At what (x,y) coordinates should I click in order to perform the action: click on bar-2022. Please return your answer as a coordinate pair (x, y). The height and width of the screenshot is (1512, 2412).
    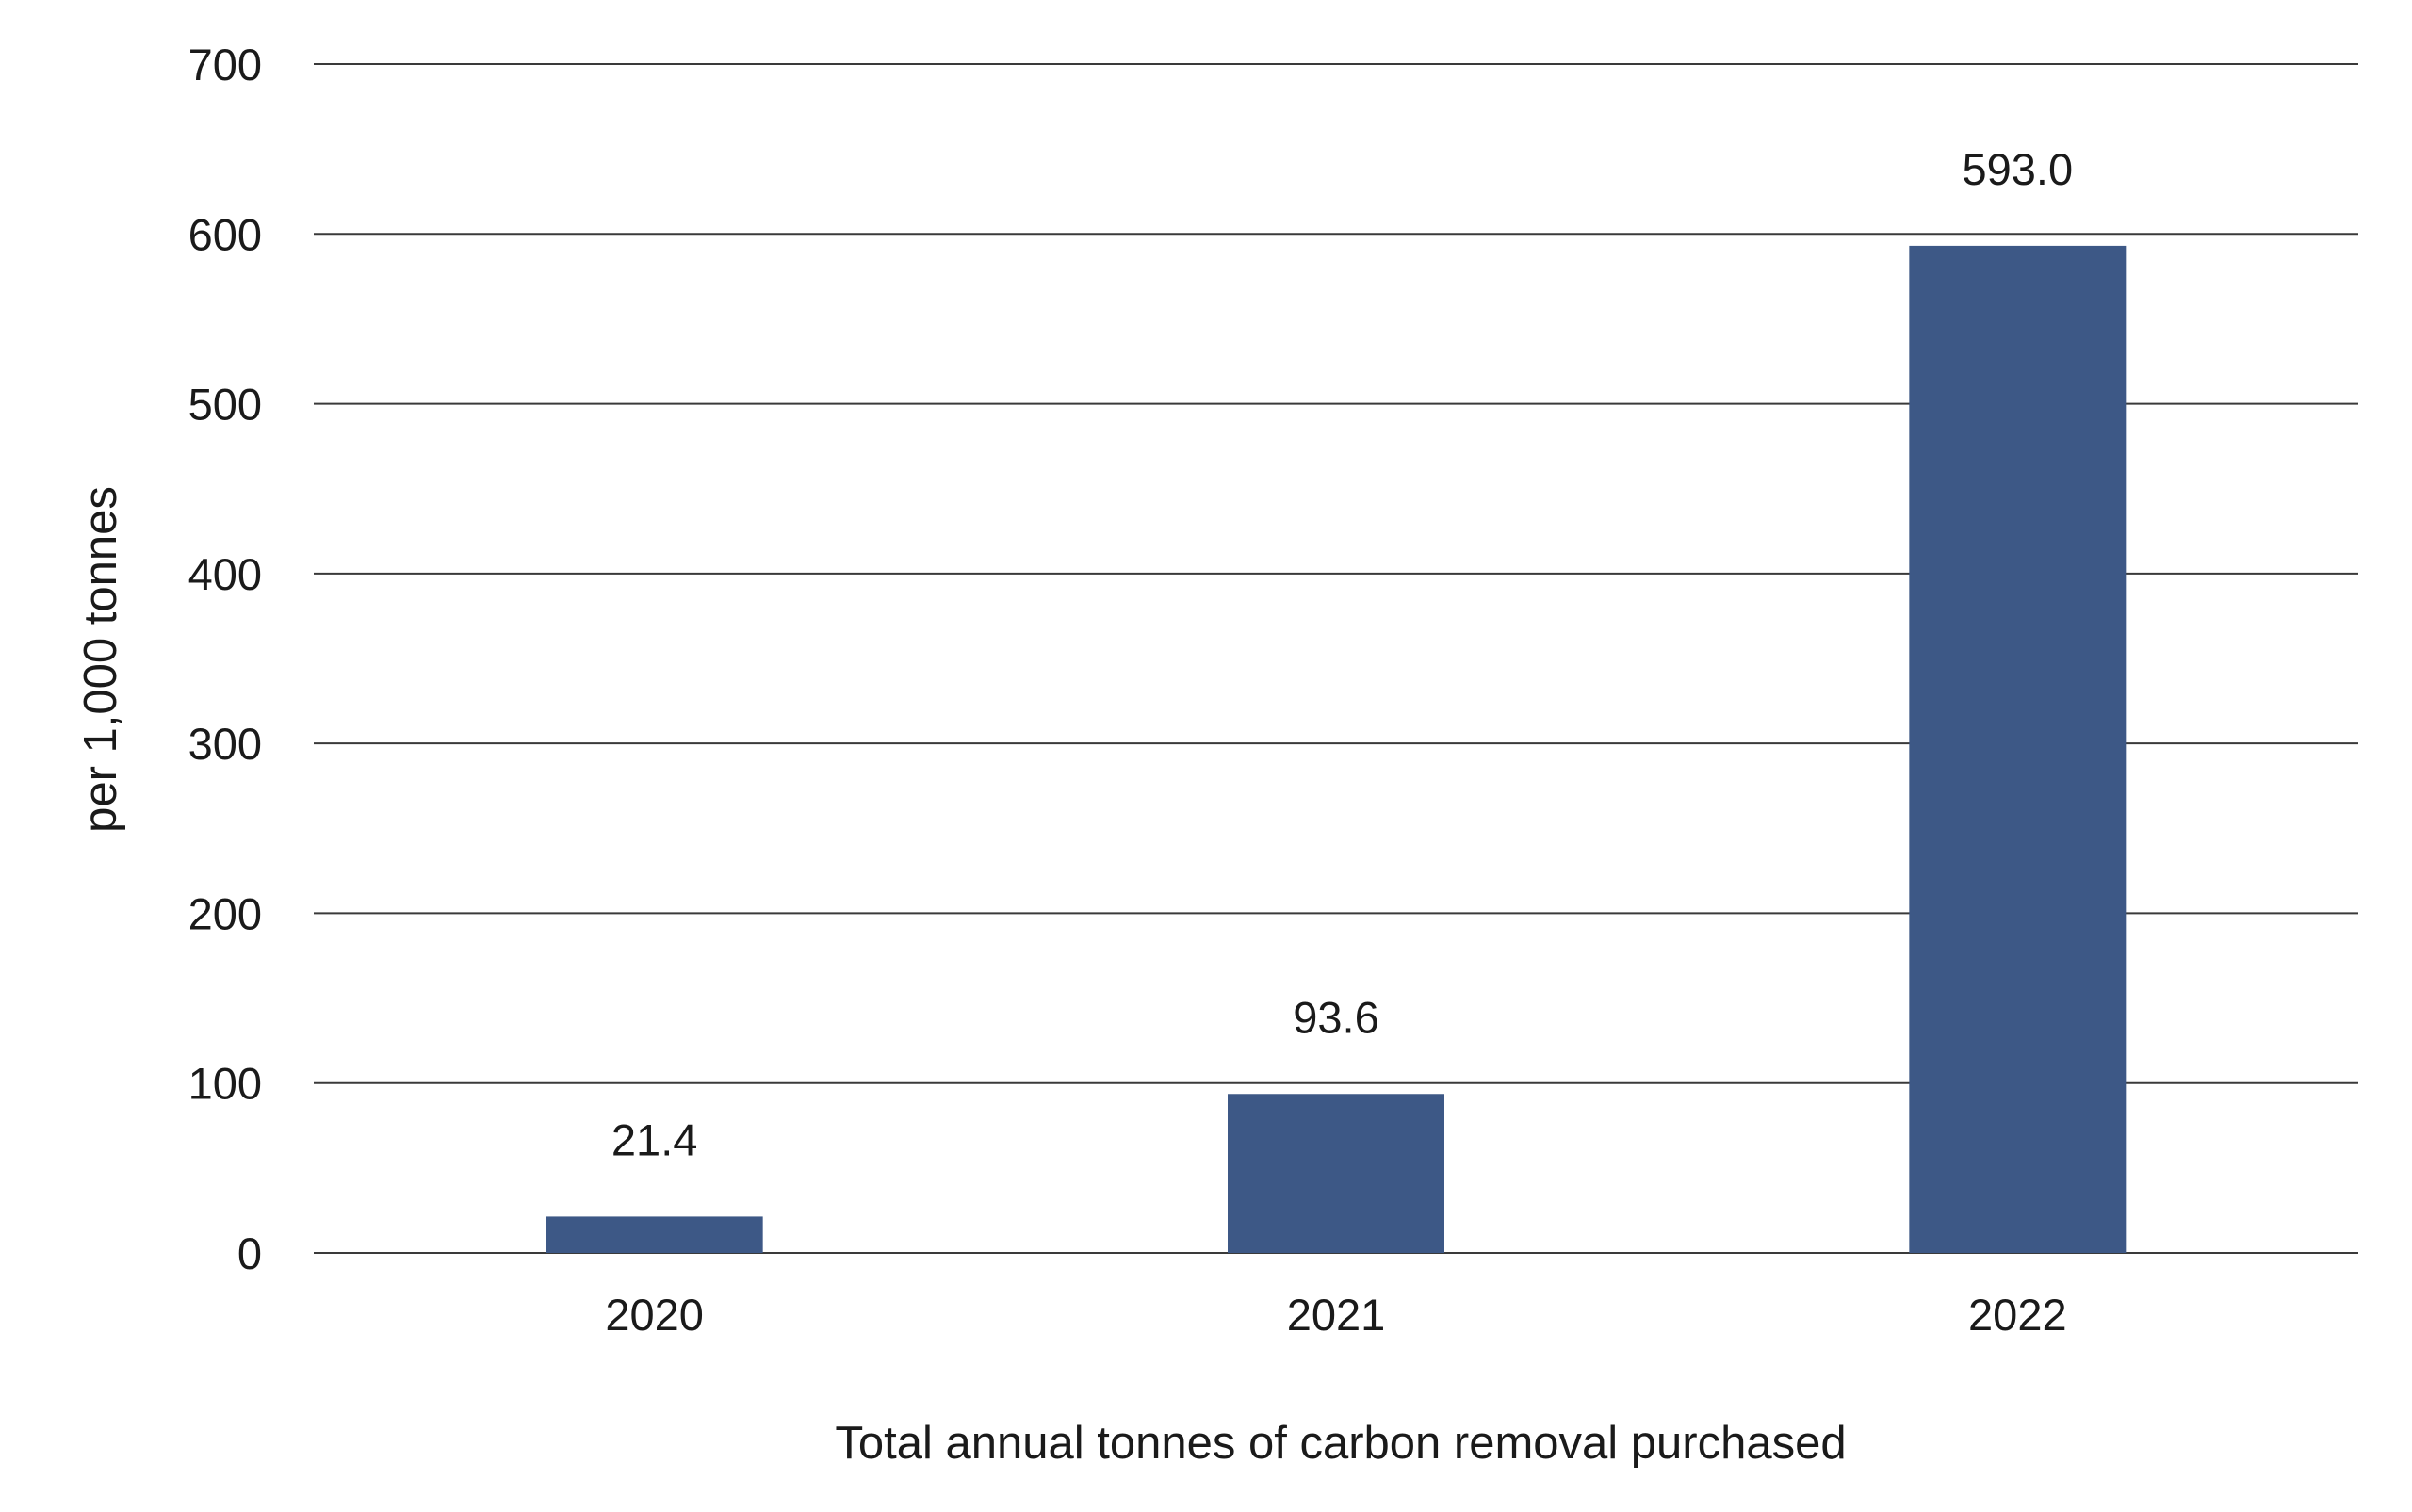
    Looking at the image, I should click on (2018, 749).